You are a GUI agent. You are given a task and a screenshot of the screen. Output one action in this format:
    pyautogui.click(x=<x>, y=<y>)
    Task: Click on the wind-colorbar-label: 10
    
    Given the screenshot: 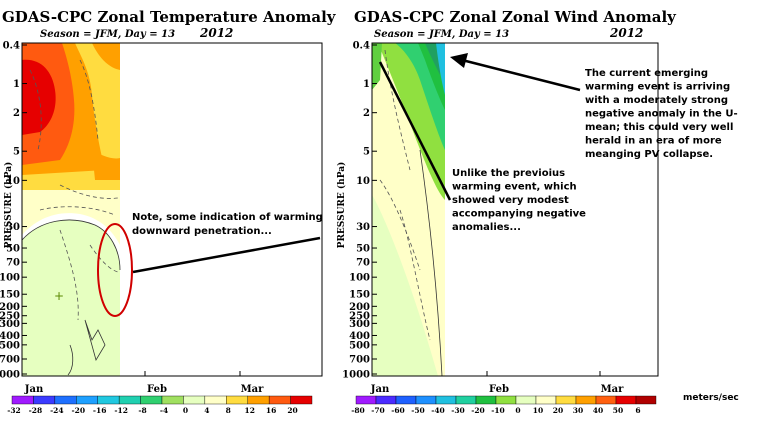 What is the action you would take?
    pyautogui.click(x=538, y=410)
    